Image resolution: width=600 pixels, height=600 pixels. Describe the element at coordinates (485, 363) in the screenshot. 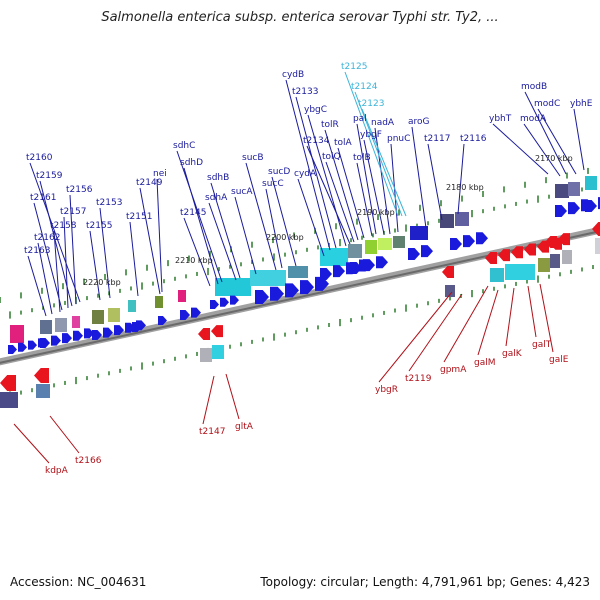

I see `gene-label-galm: galM` at that location.